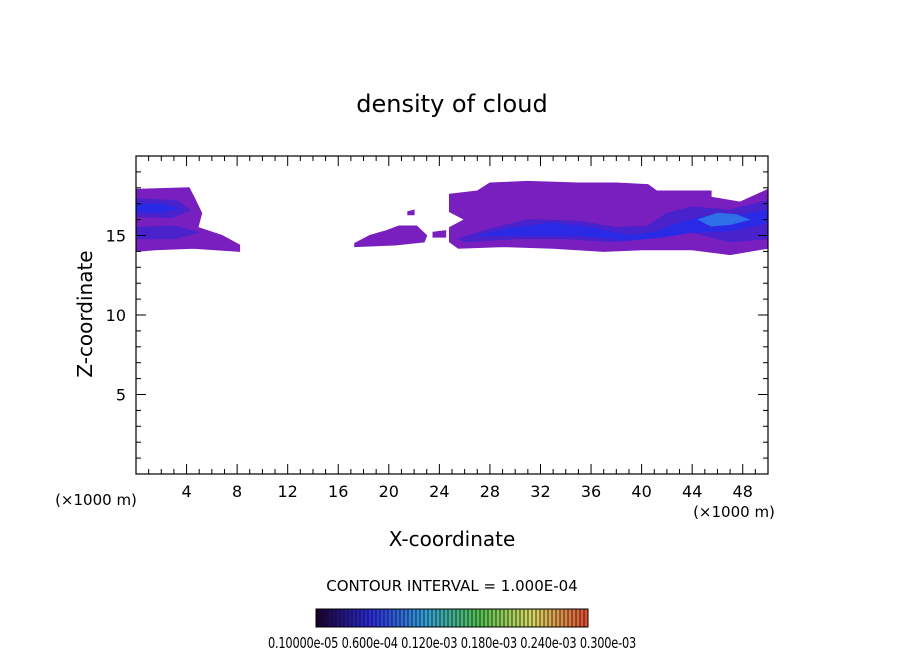 This screenshot has height=654, width=904. Describe the element at coordinates (121, 395) in the screenshot. I see `y-tick-label: 5` at that location.